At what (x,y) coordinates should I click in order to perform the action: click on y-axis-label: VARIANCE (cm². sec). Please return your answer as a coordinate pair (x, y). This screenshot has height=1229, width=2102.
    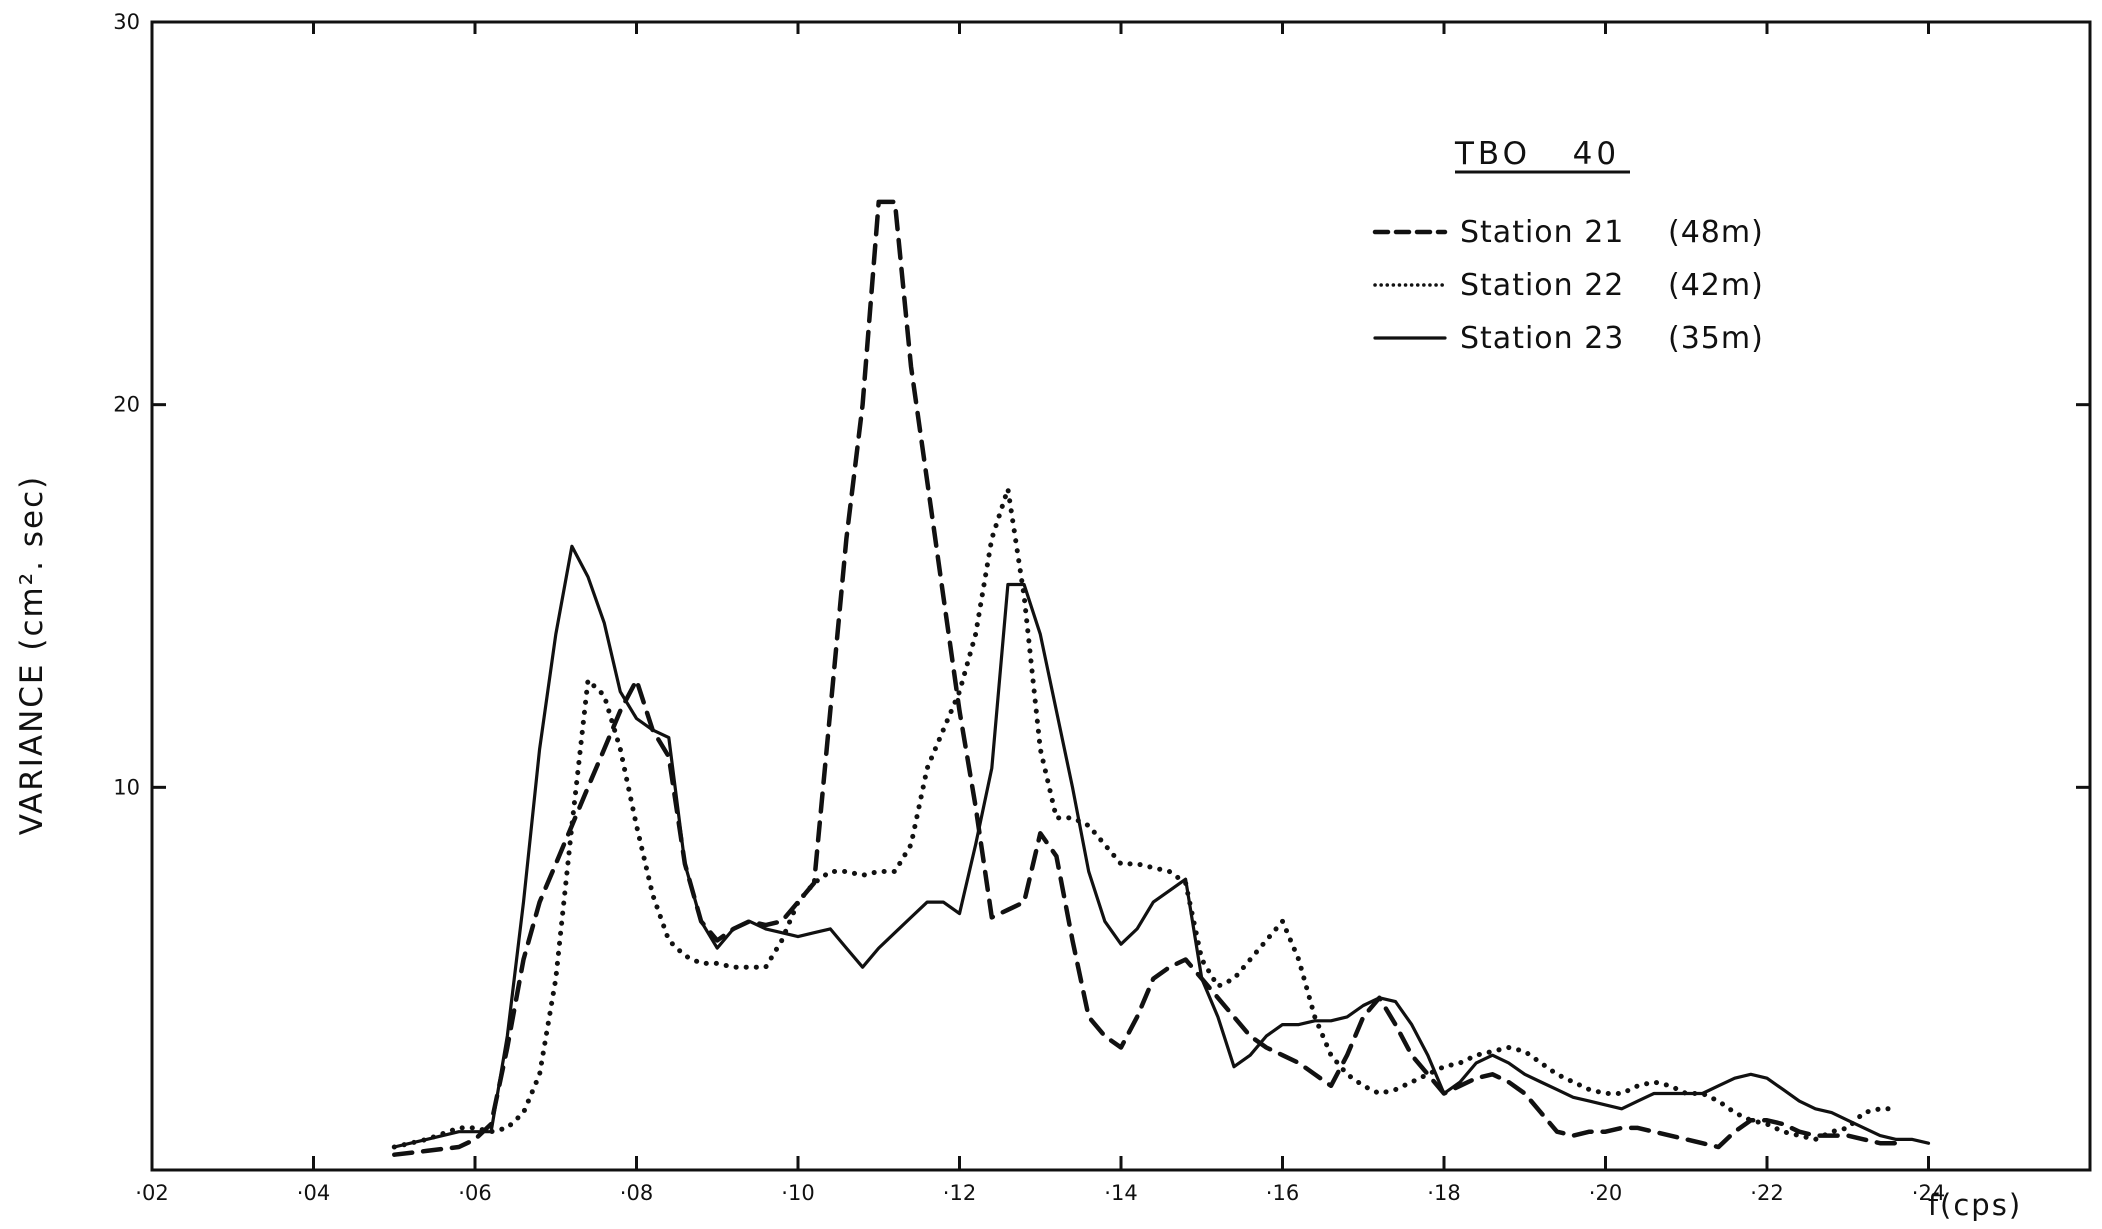
    Looking at the image, I should click on (32, 655).